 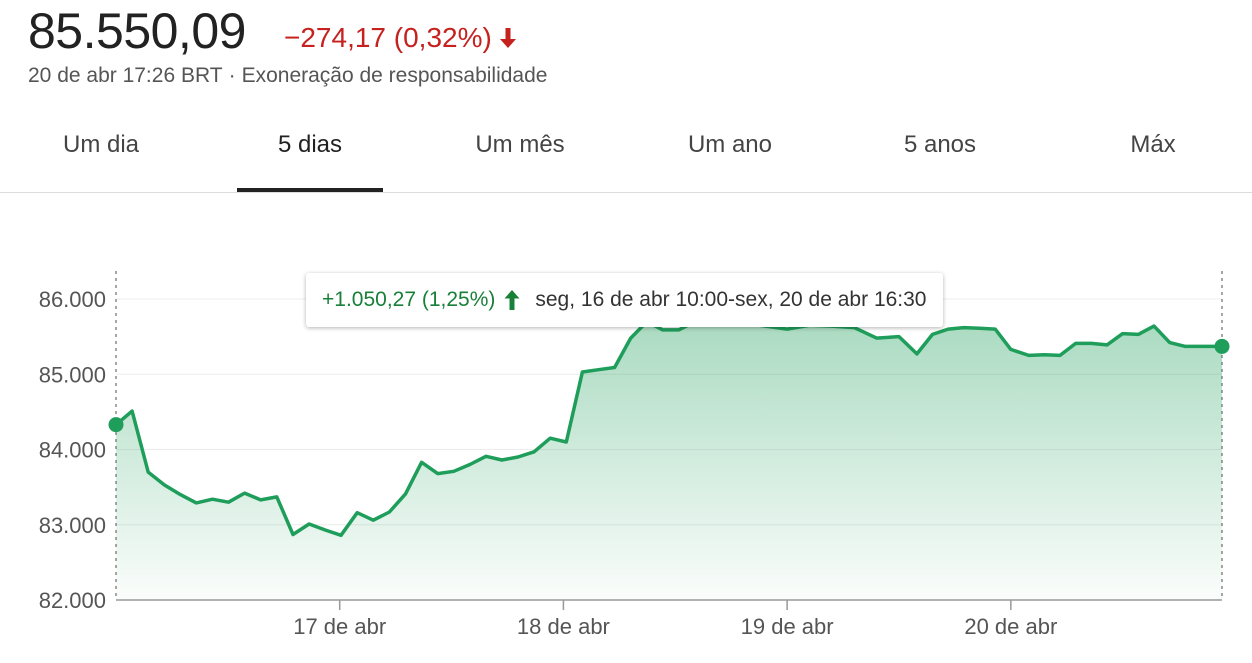 What do you see at coordinates (310, 190) in the screenshot?
I see `active-tab-indicator` at bounding box center [310, 190].